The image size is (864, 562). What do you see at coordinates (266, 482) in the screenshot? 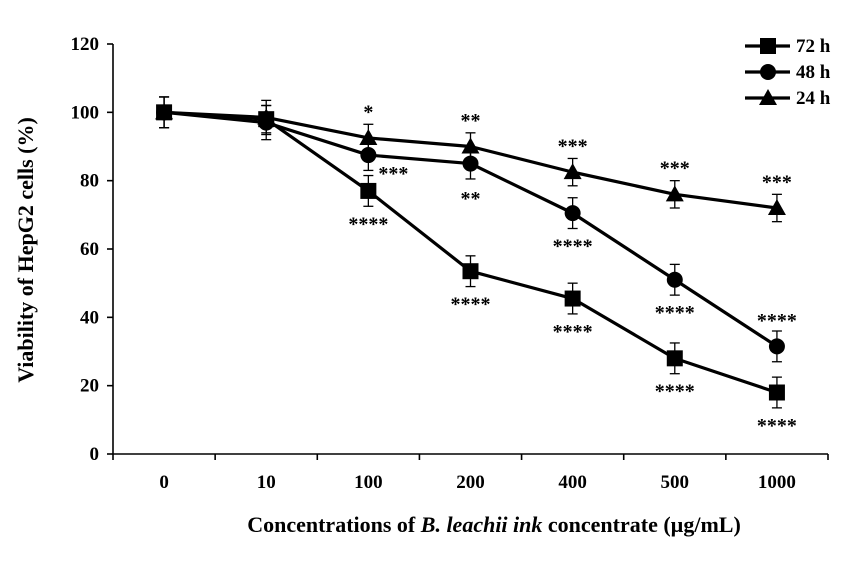
I see `x-tick-label: 10` at bounding box center [266, 482].